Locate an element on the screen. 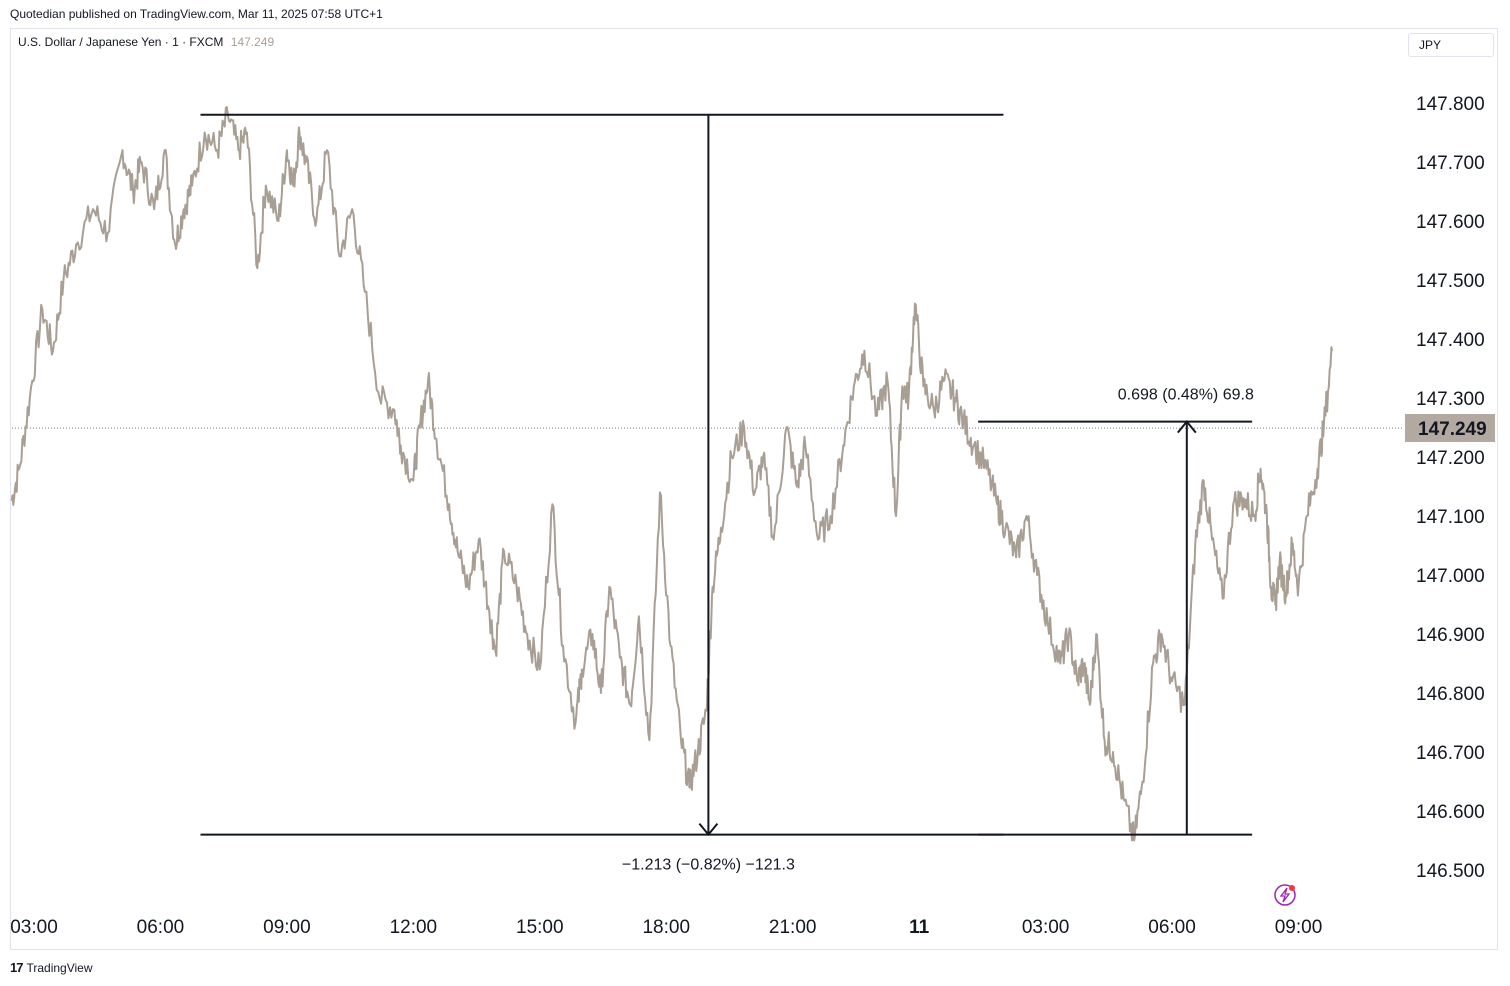 The image size is (1510, 986). currency-selector: JPY is located at coordinates (1451, 45).